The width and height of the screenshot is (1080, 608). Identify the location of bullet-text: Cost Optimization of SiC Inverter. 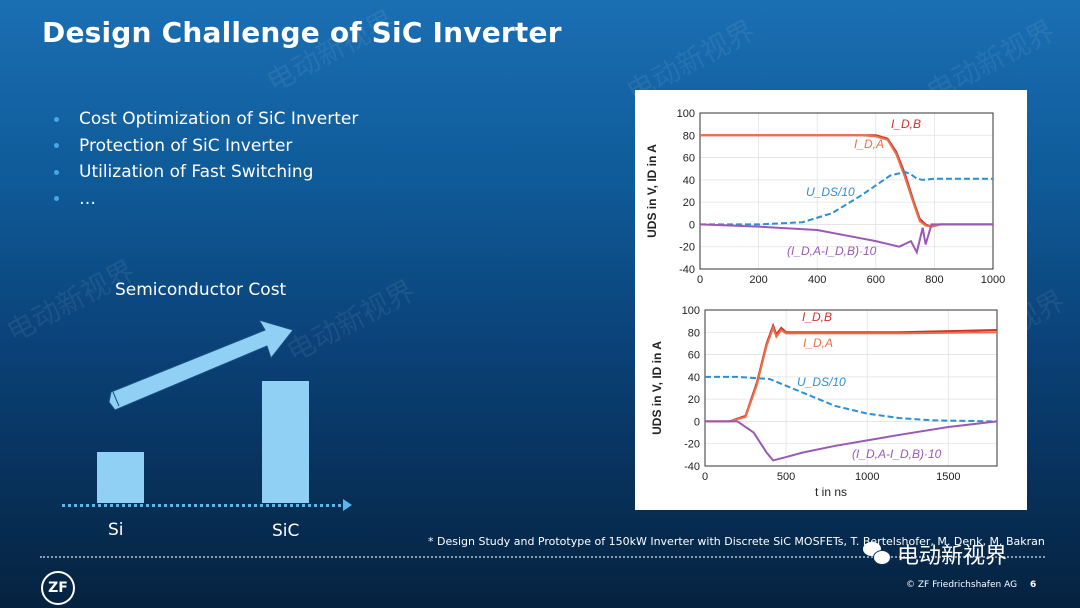
(219, 119).